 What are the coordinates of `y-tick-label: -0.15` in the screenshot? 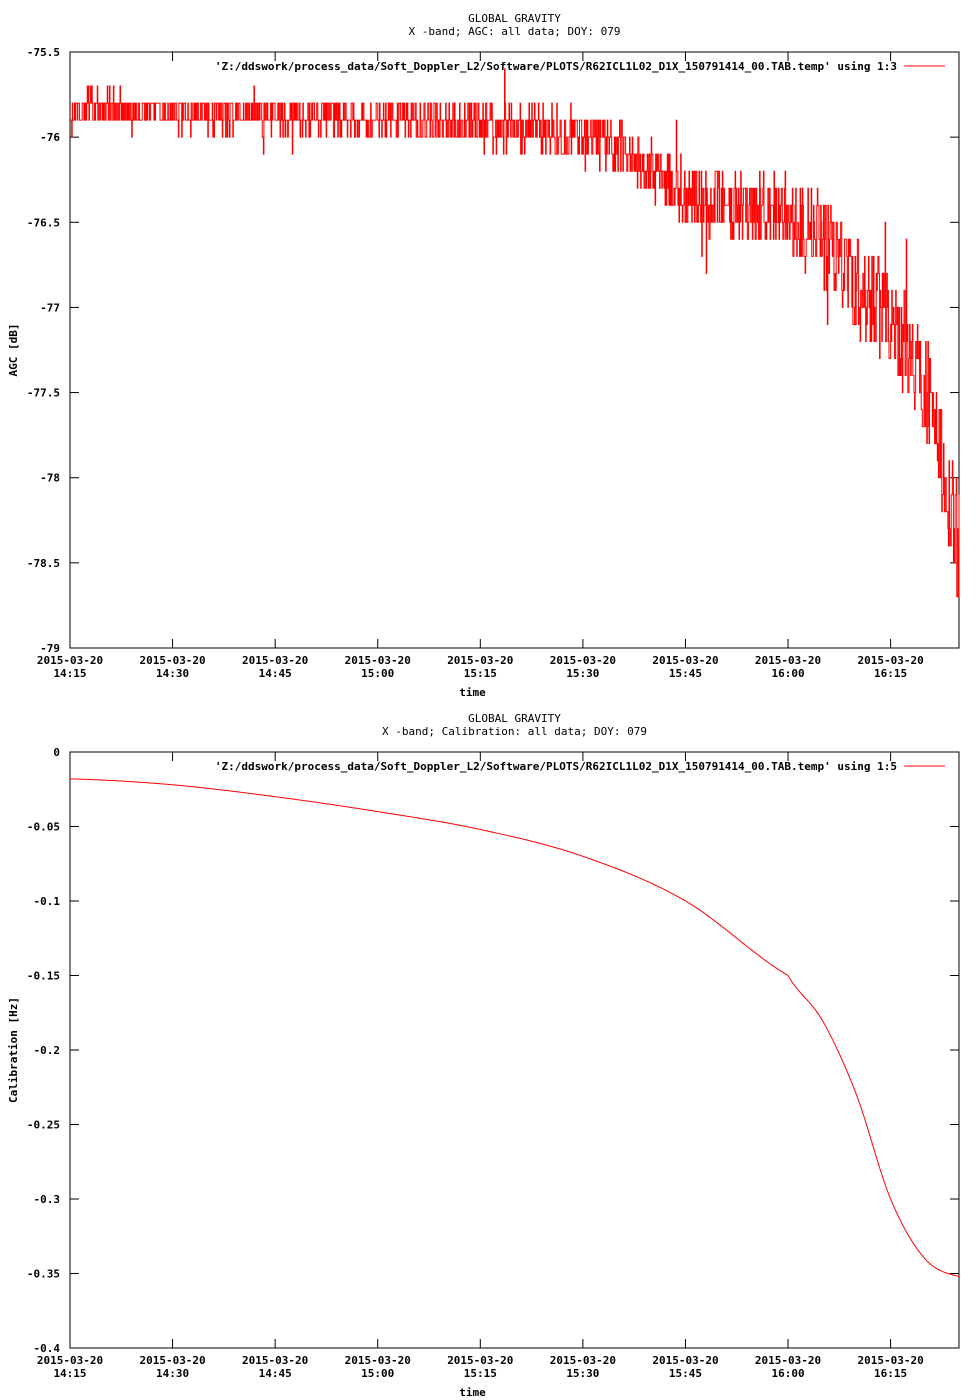 It's located at (43, 976).